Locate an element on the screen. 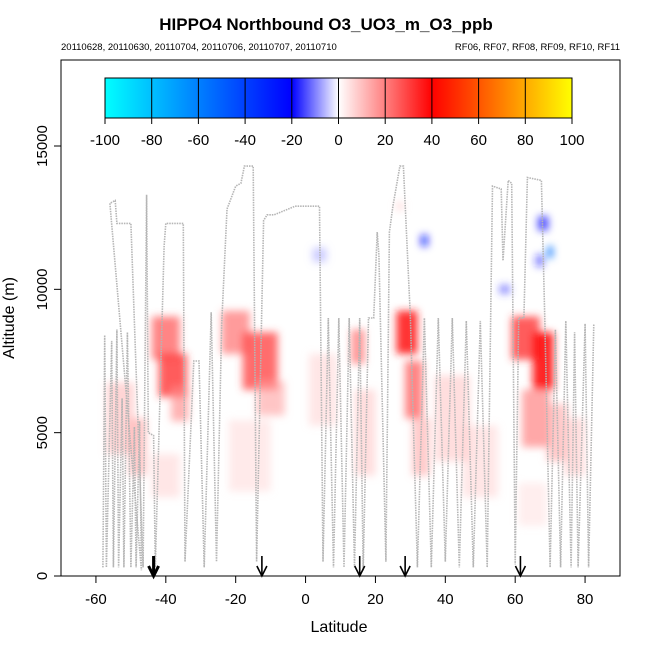 The image size is (650, 650). y-tick-label: 0 is located at coordinates (42, 576).